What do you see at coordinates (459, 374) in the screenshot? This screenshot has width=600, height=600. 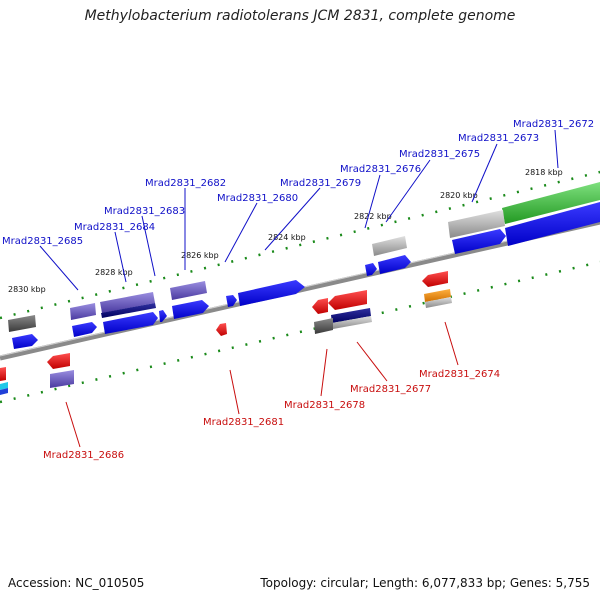 I see `label-2674: Mrad2831_2674` at bounding box center [459, 374].